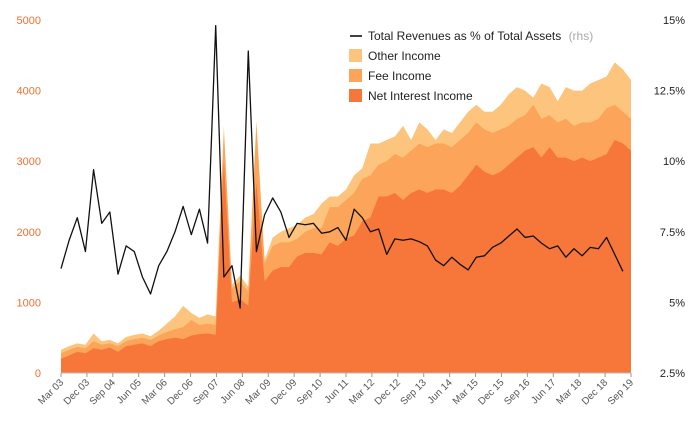 The width and height of the screenshot is (700, 433). Describe the element at coordinates (355, 95) in the screenshot. I see `legend-swatch-net-interest-income` at that location.